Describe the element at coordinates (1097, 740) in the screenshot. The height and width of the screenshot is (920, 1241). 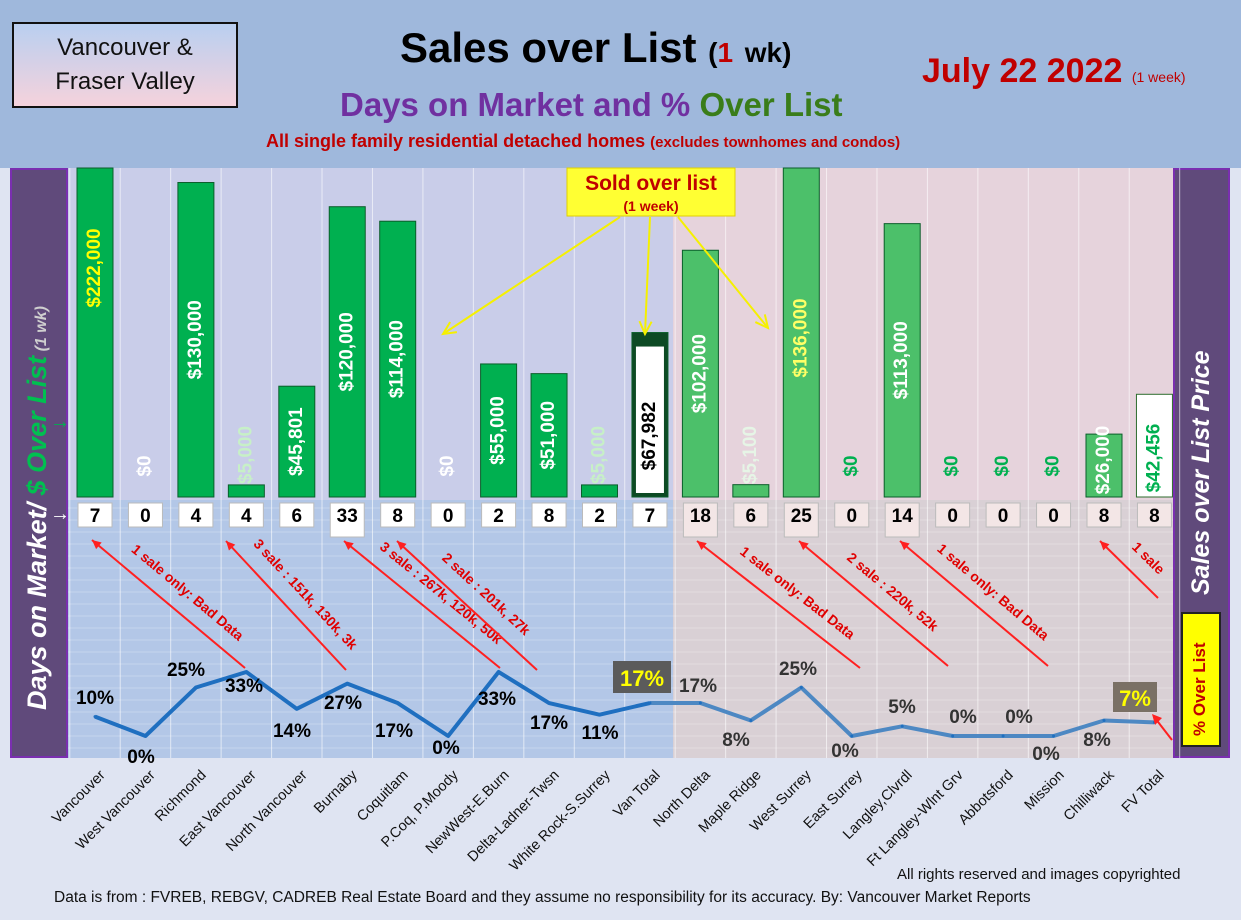
I see `pct-value-label: 8%` at that location.